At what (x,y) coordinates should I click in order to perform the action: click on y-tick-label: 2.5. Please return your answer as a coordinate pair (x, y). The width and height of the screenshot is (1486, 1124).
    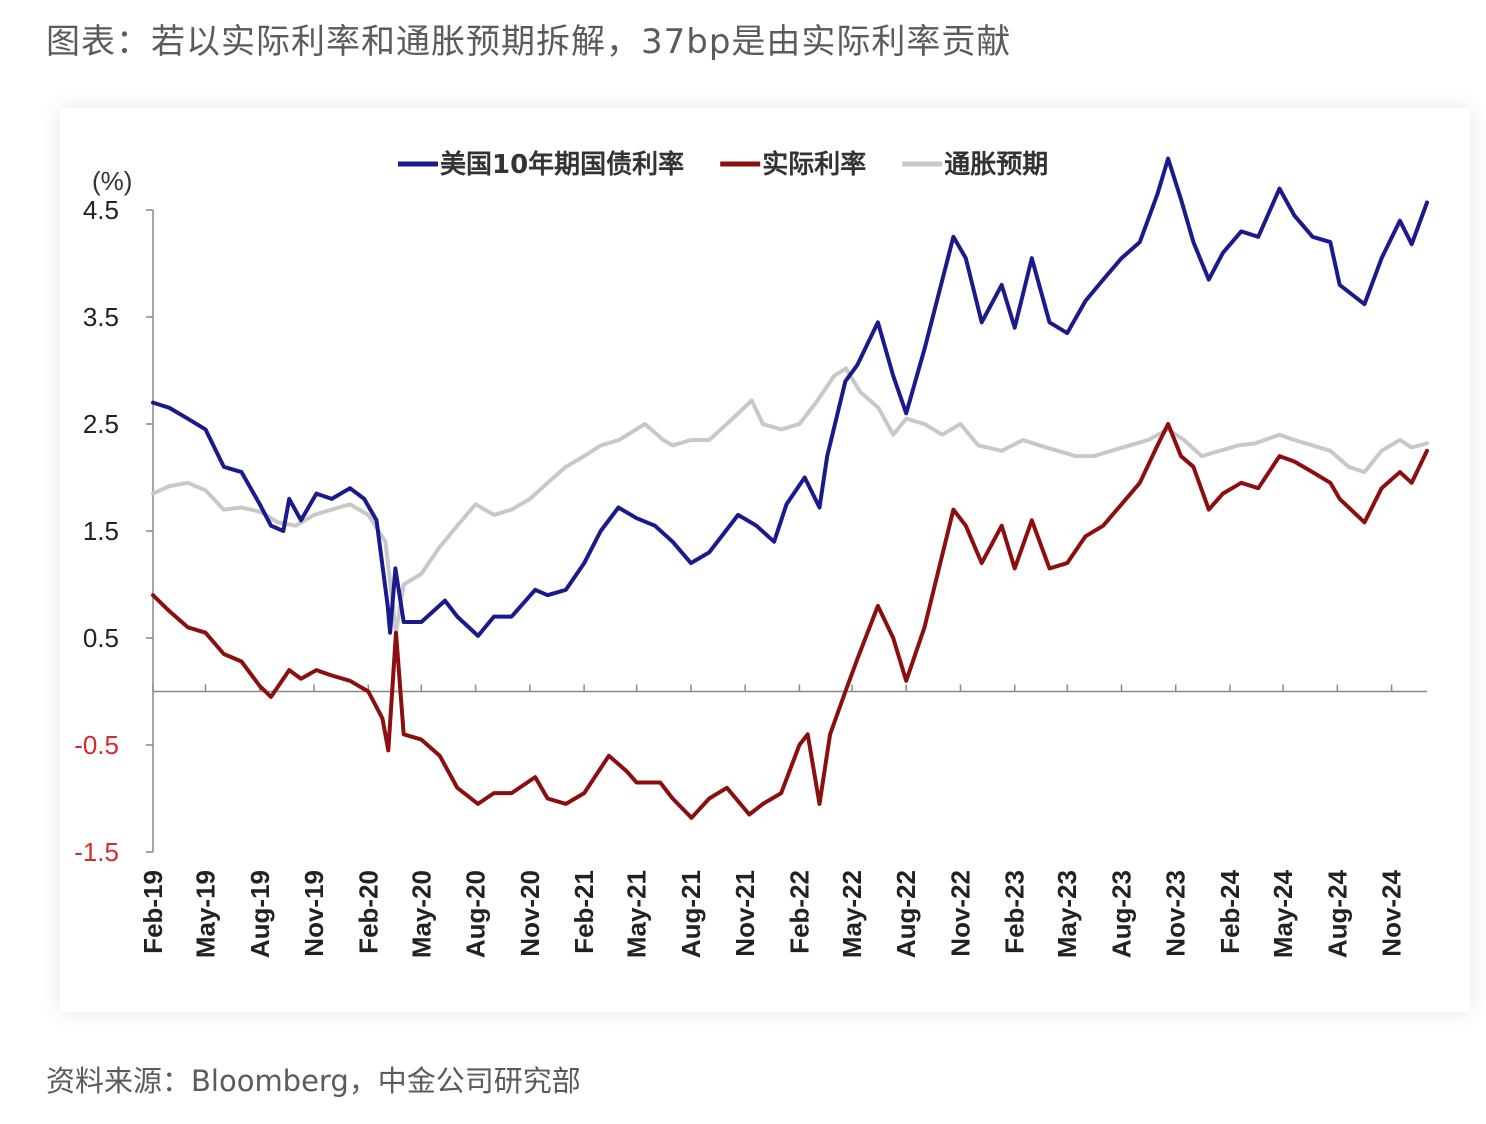
    Looking at the image, I should click on (101, 424).